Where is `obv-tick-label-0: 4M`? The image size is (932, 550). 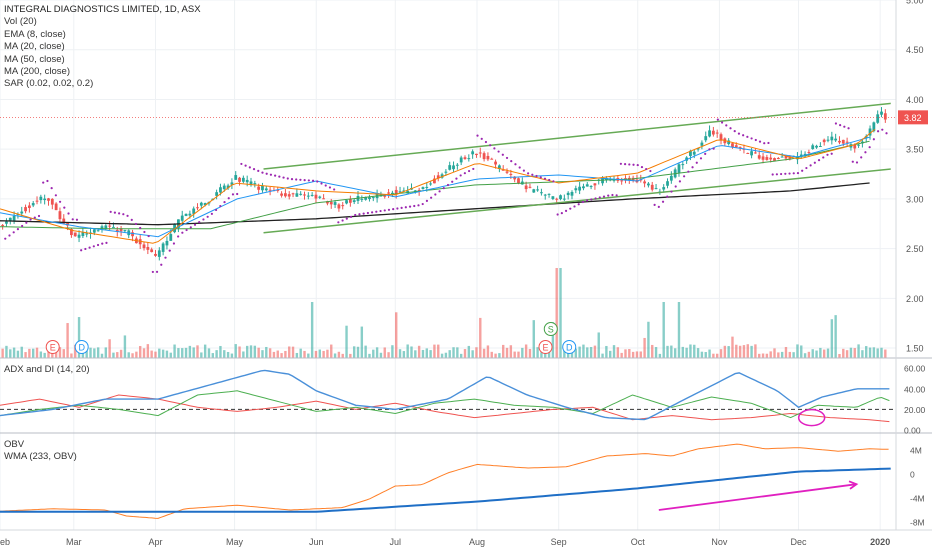 obv-tick-label-0: 4M is located at coordinates (916, 451).